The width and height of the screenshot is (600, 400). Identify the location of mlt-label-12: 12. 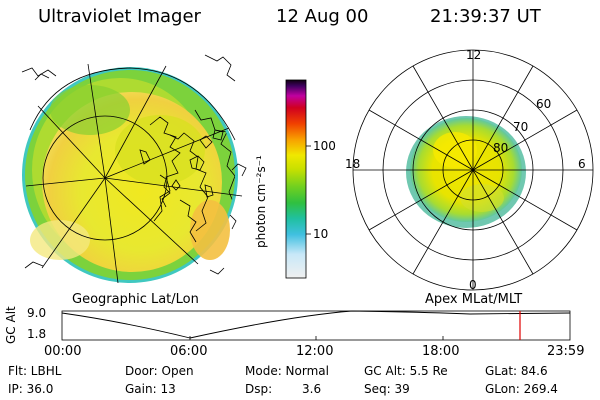
(474, 55).